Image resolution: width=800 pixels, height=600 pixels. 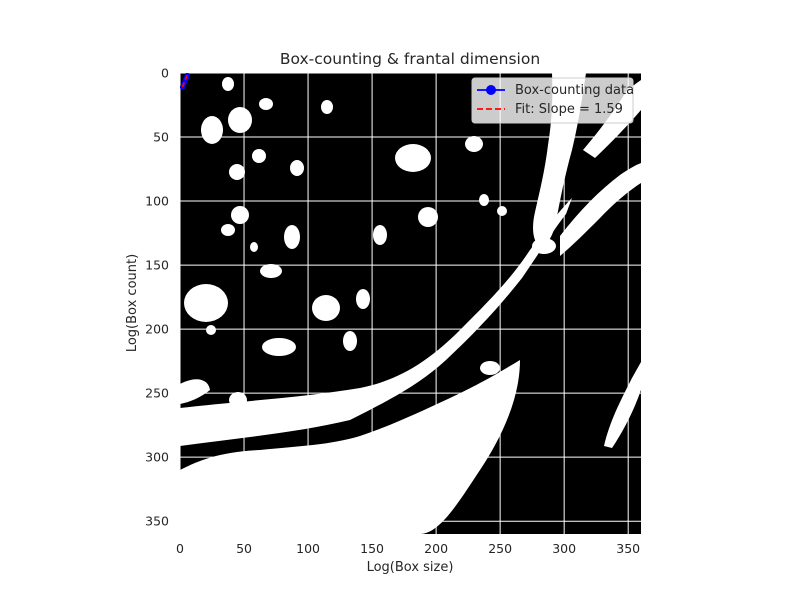 I want to click on x-tick-label: 100, so click(x=308, y=548).